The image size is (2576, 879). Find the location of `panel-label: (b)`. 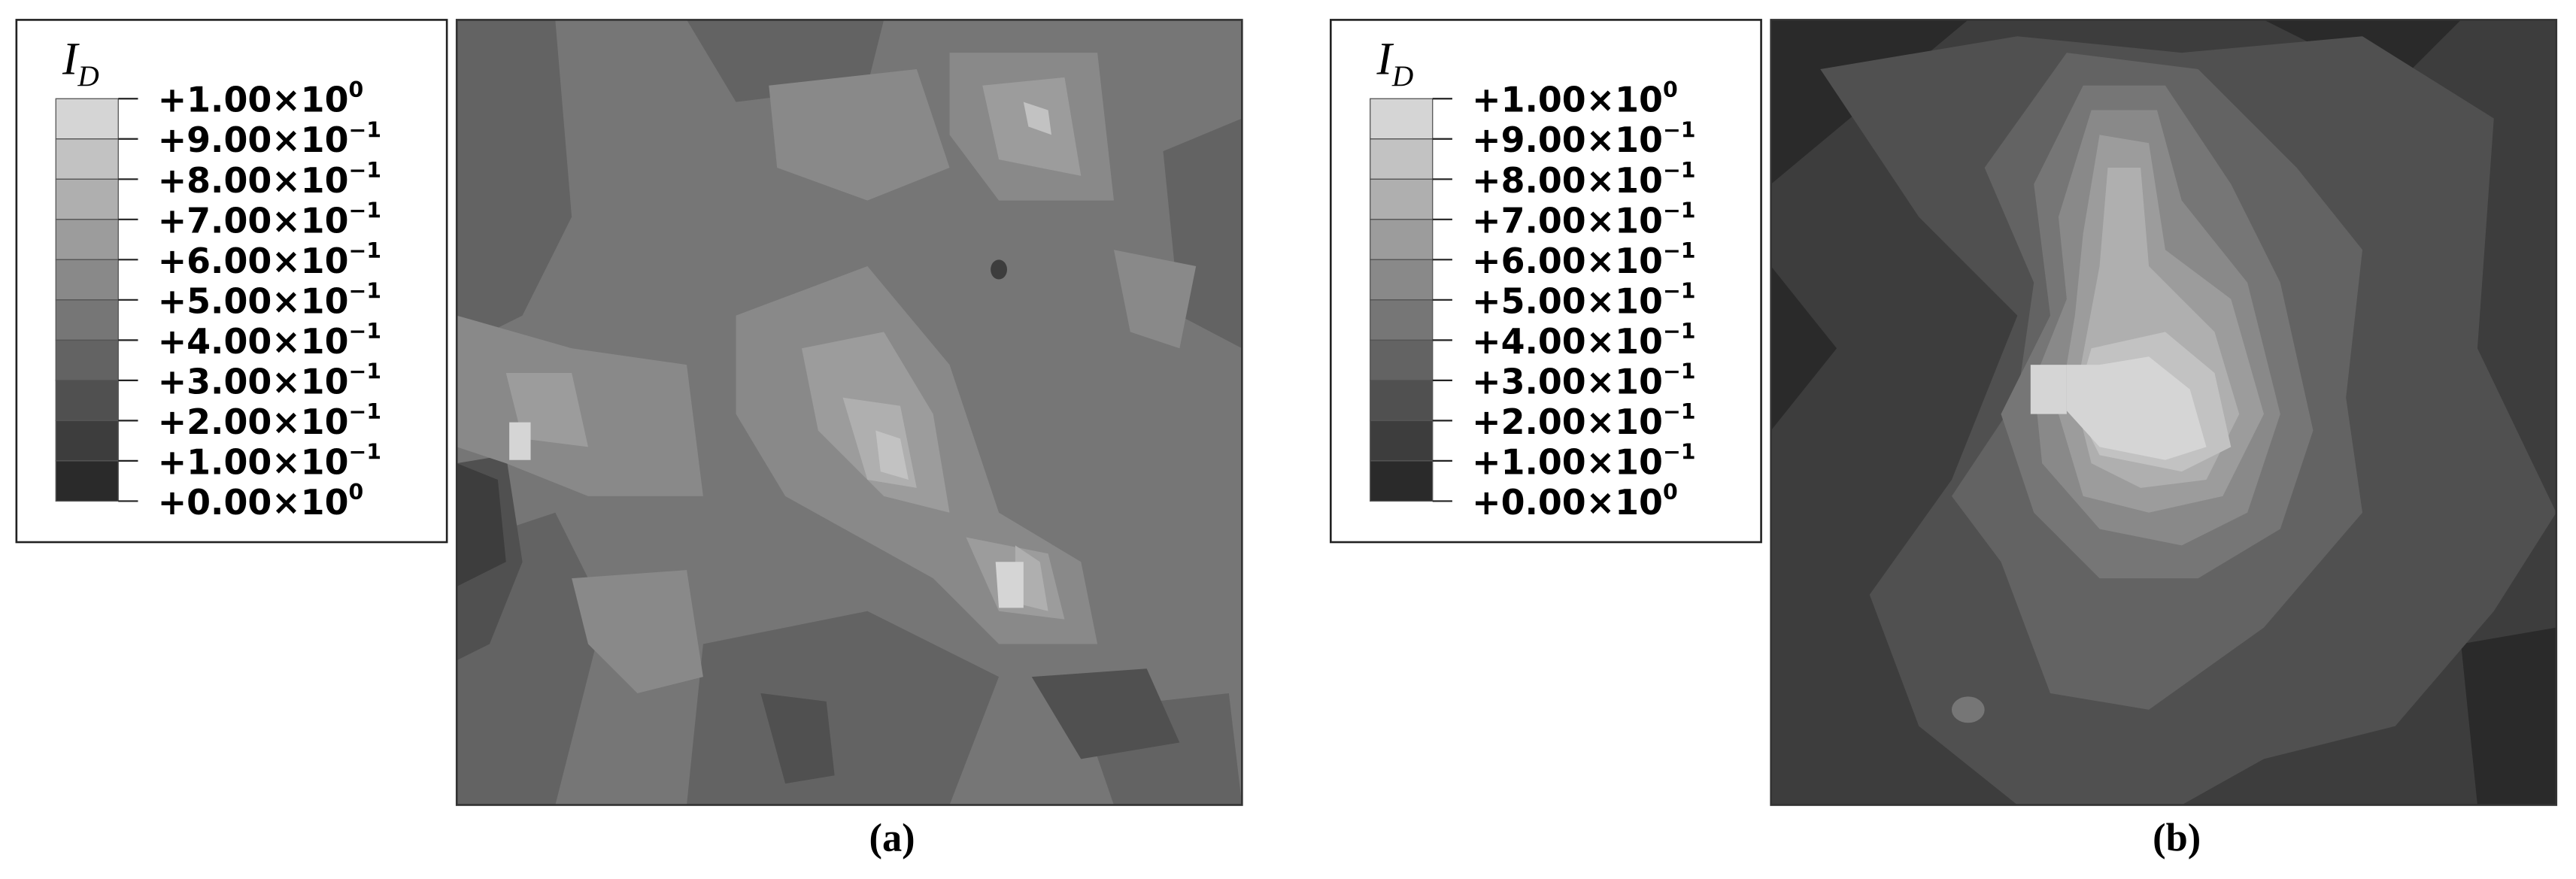

panel-label: (b) is located at coordinates (2177, 839).